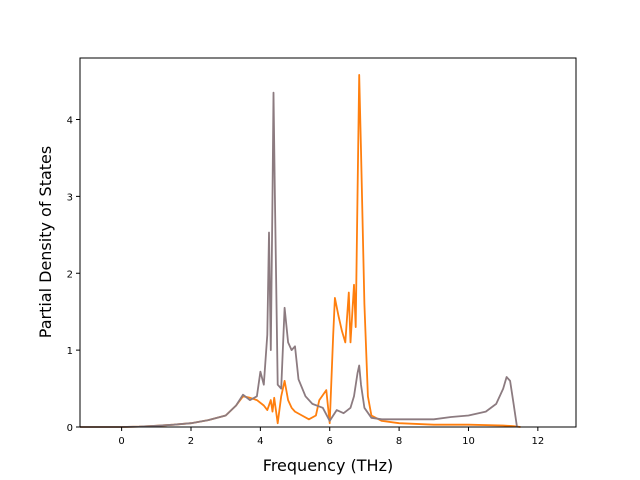  Describe the element at coordinates (468, 441) in the screenshot. I see `x-tick-label: 10` at that location.